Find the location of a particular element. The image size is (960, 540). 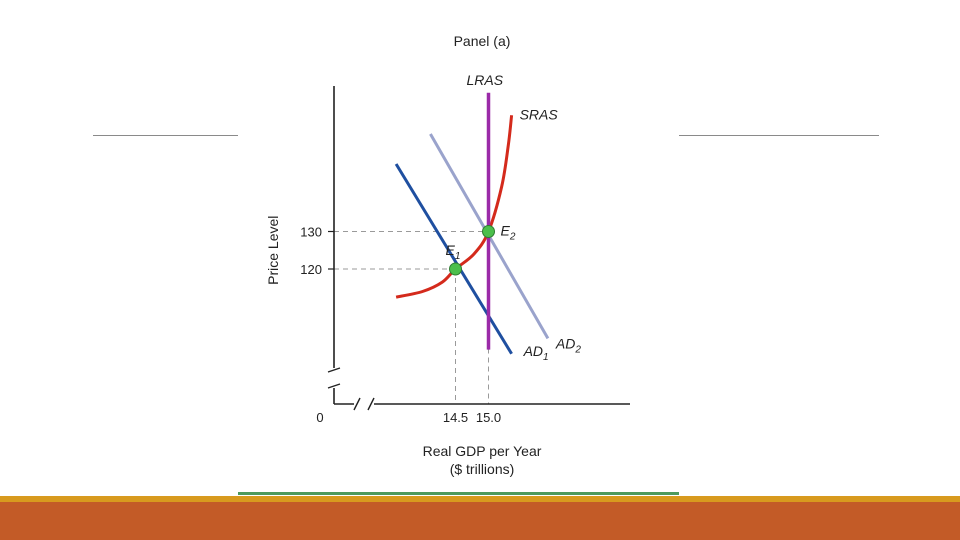

e2-point is located at coordinates (488, 231).